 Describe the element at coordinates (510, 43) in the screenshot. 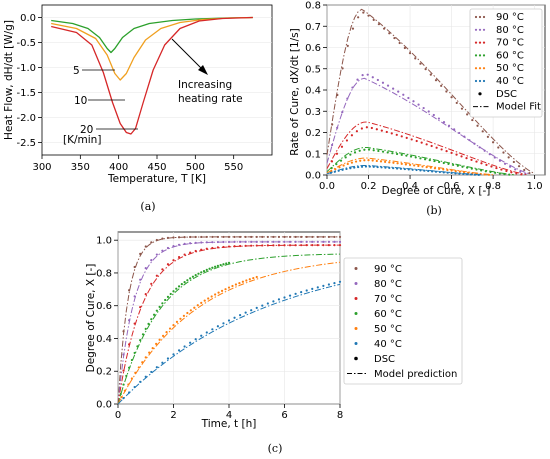

I see `legend-label: 70 °C` at that location.